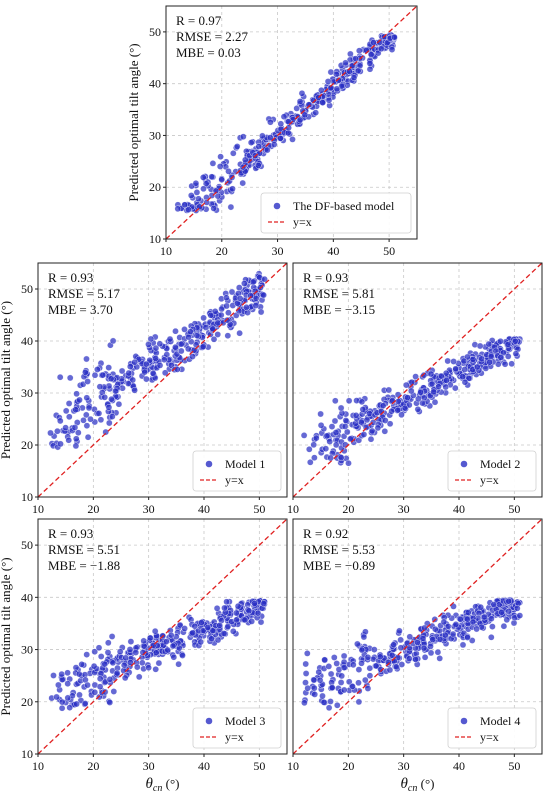  What do you see at coordinates (149, 509) in the screenshot?
I see `x-tick-label: 30` at bounding box center [149, 509].